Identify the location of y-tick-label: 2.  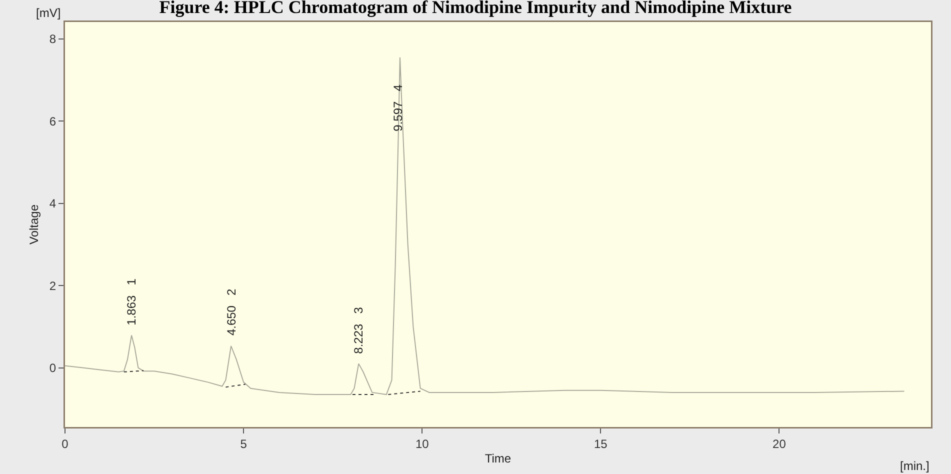
(52, 285).